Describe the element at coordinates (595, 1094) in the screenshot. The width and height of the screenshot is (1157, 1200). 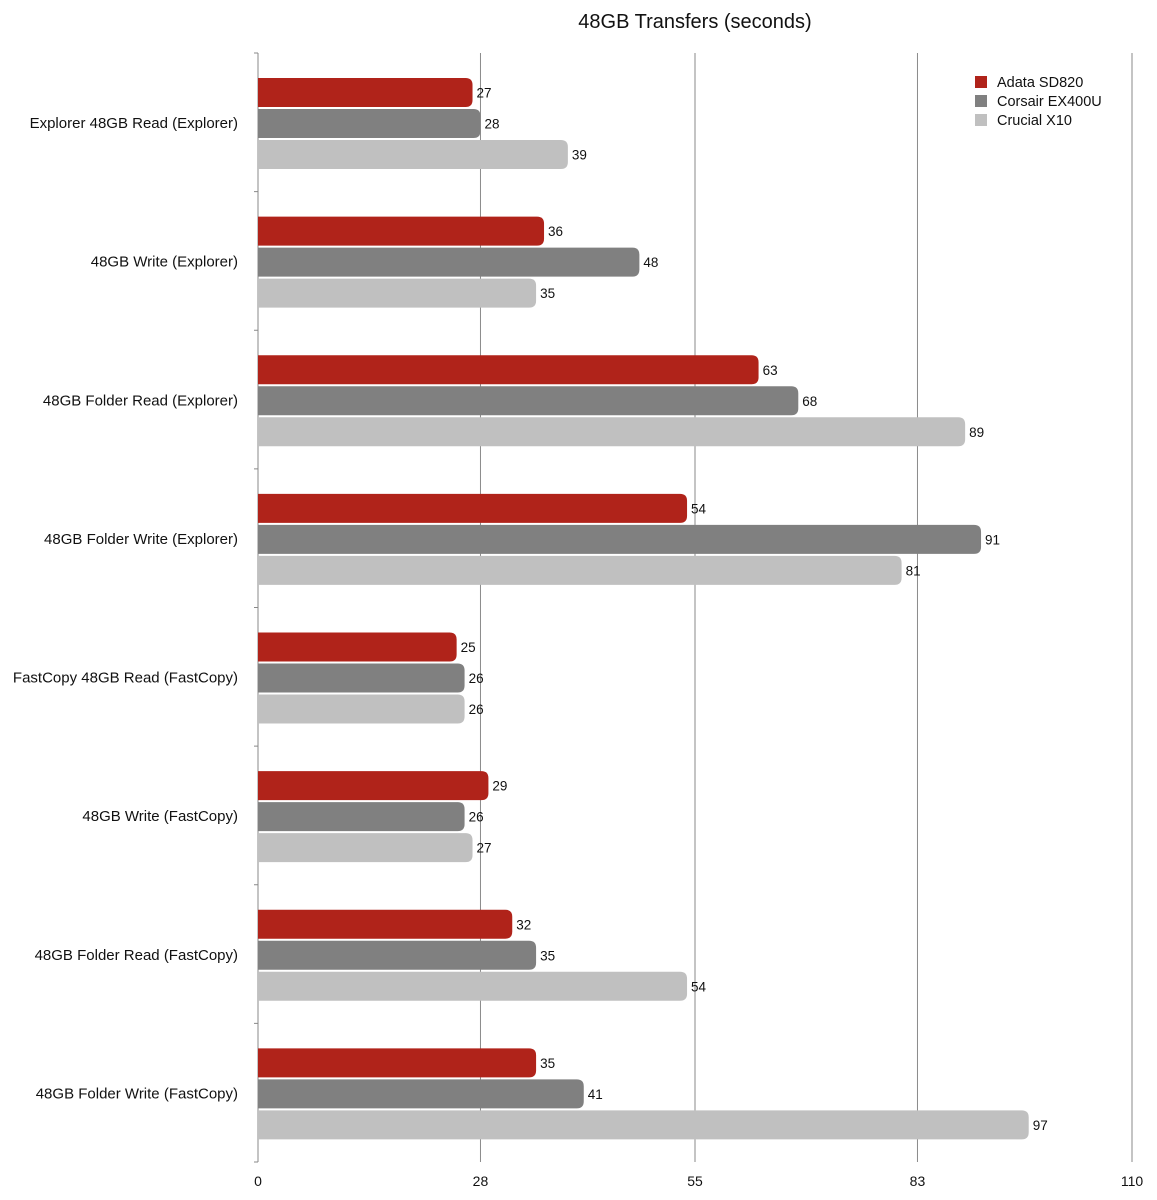
I see `data-label: 41` at that location.